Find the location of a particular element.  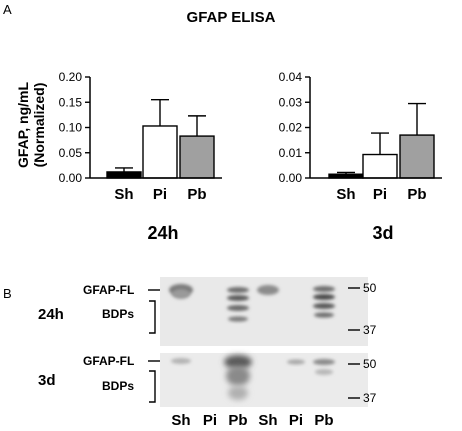

chart-24h-timepoint-label: 24h is located at coordinates (162, 233).